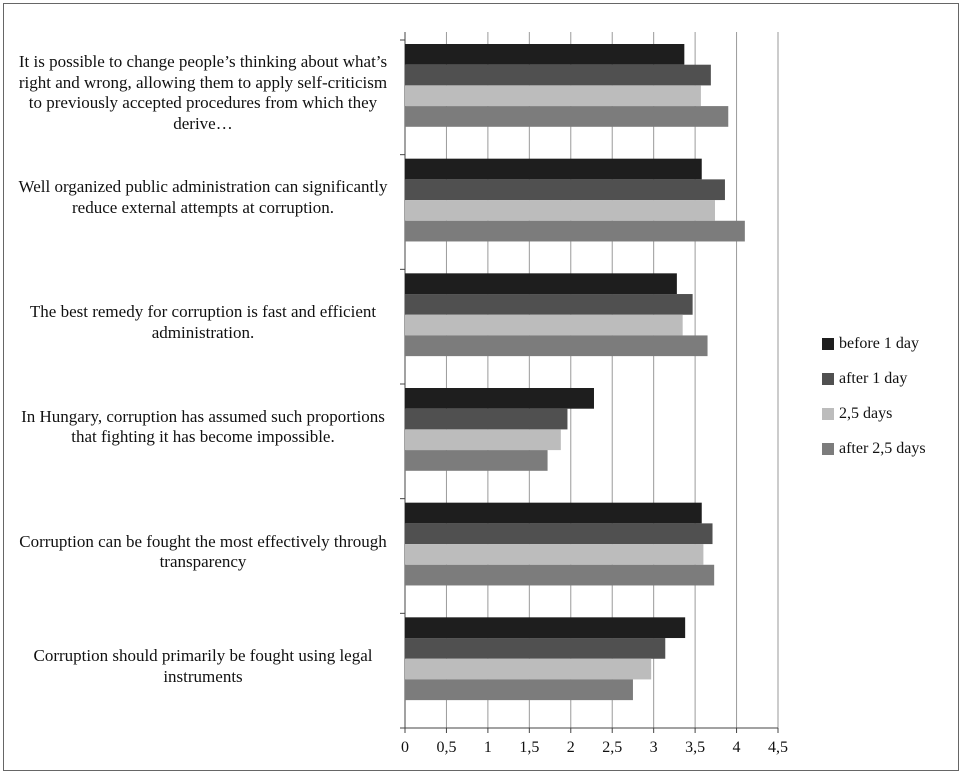 Image resolution: width=964 pixels, height=776 pixels. Describe the element at coordinates (737, 747) in the screenshot. I see `x-tick-label: 4` at that location.